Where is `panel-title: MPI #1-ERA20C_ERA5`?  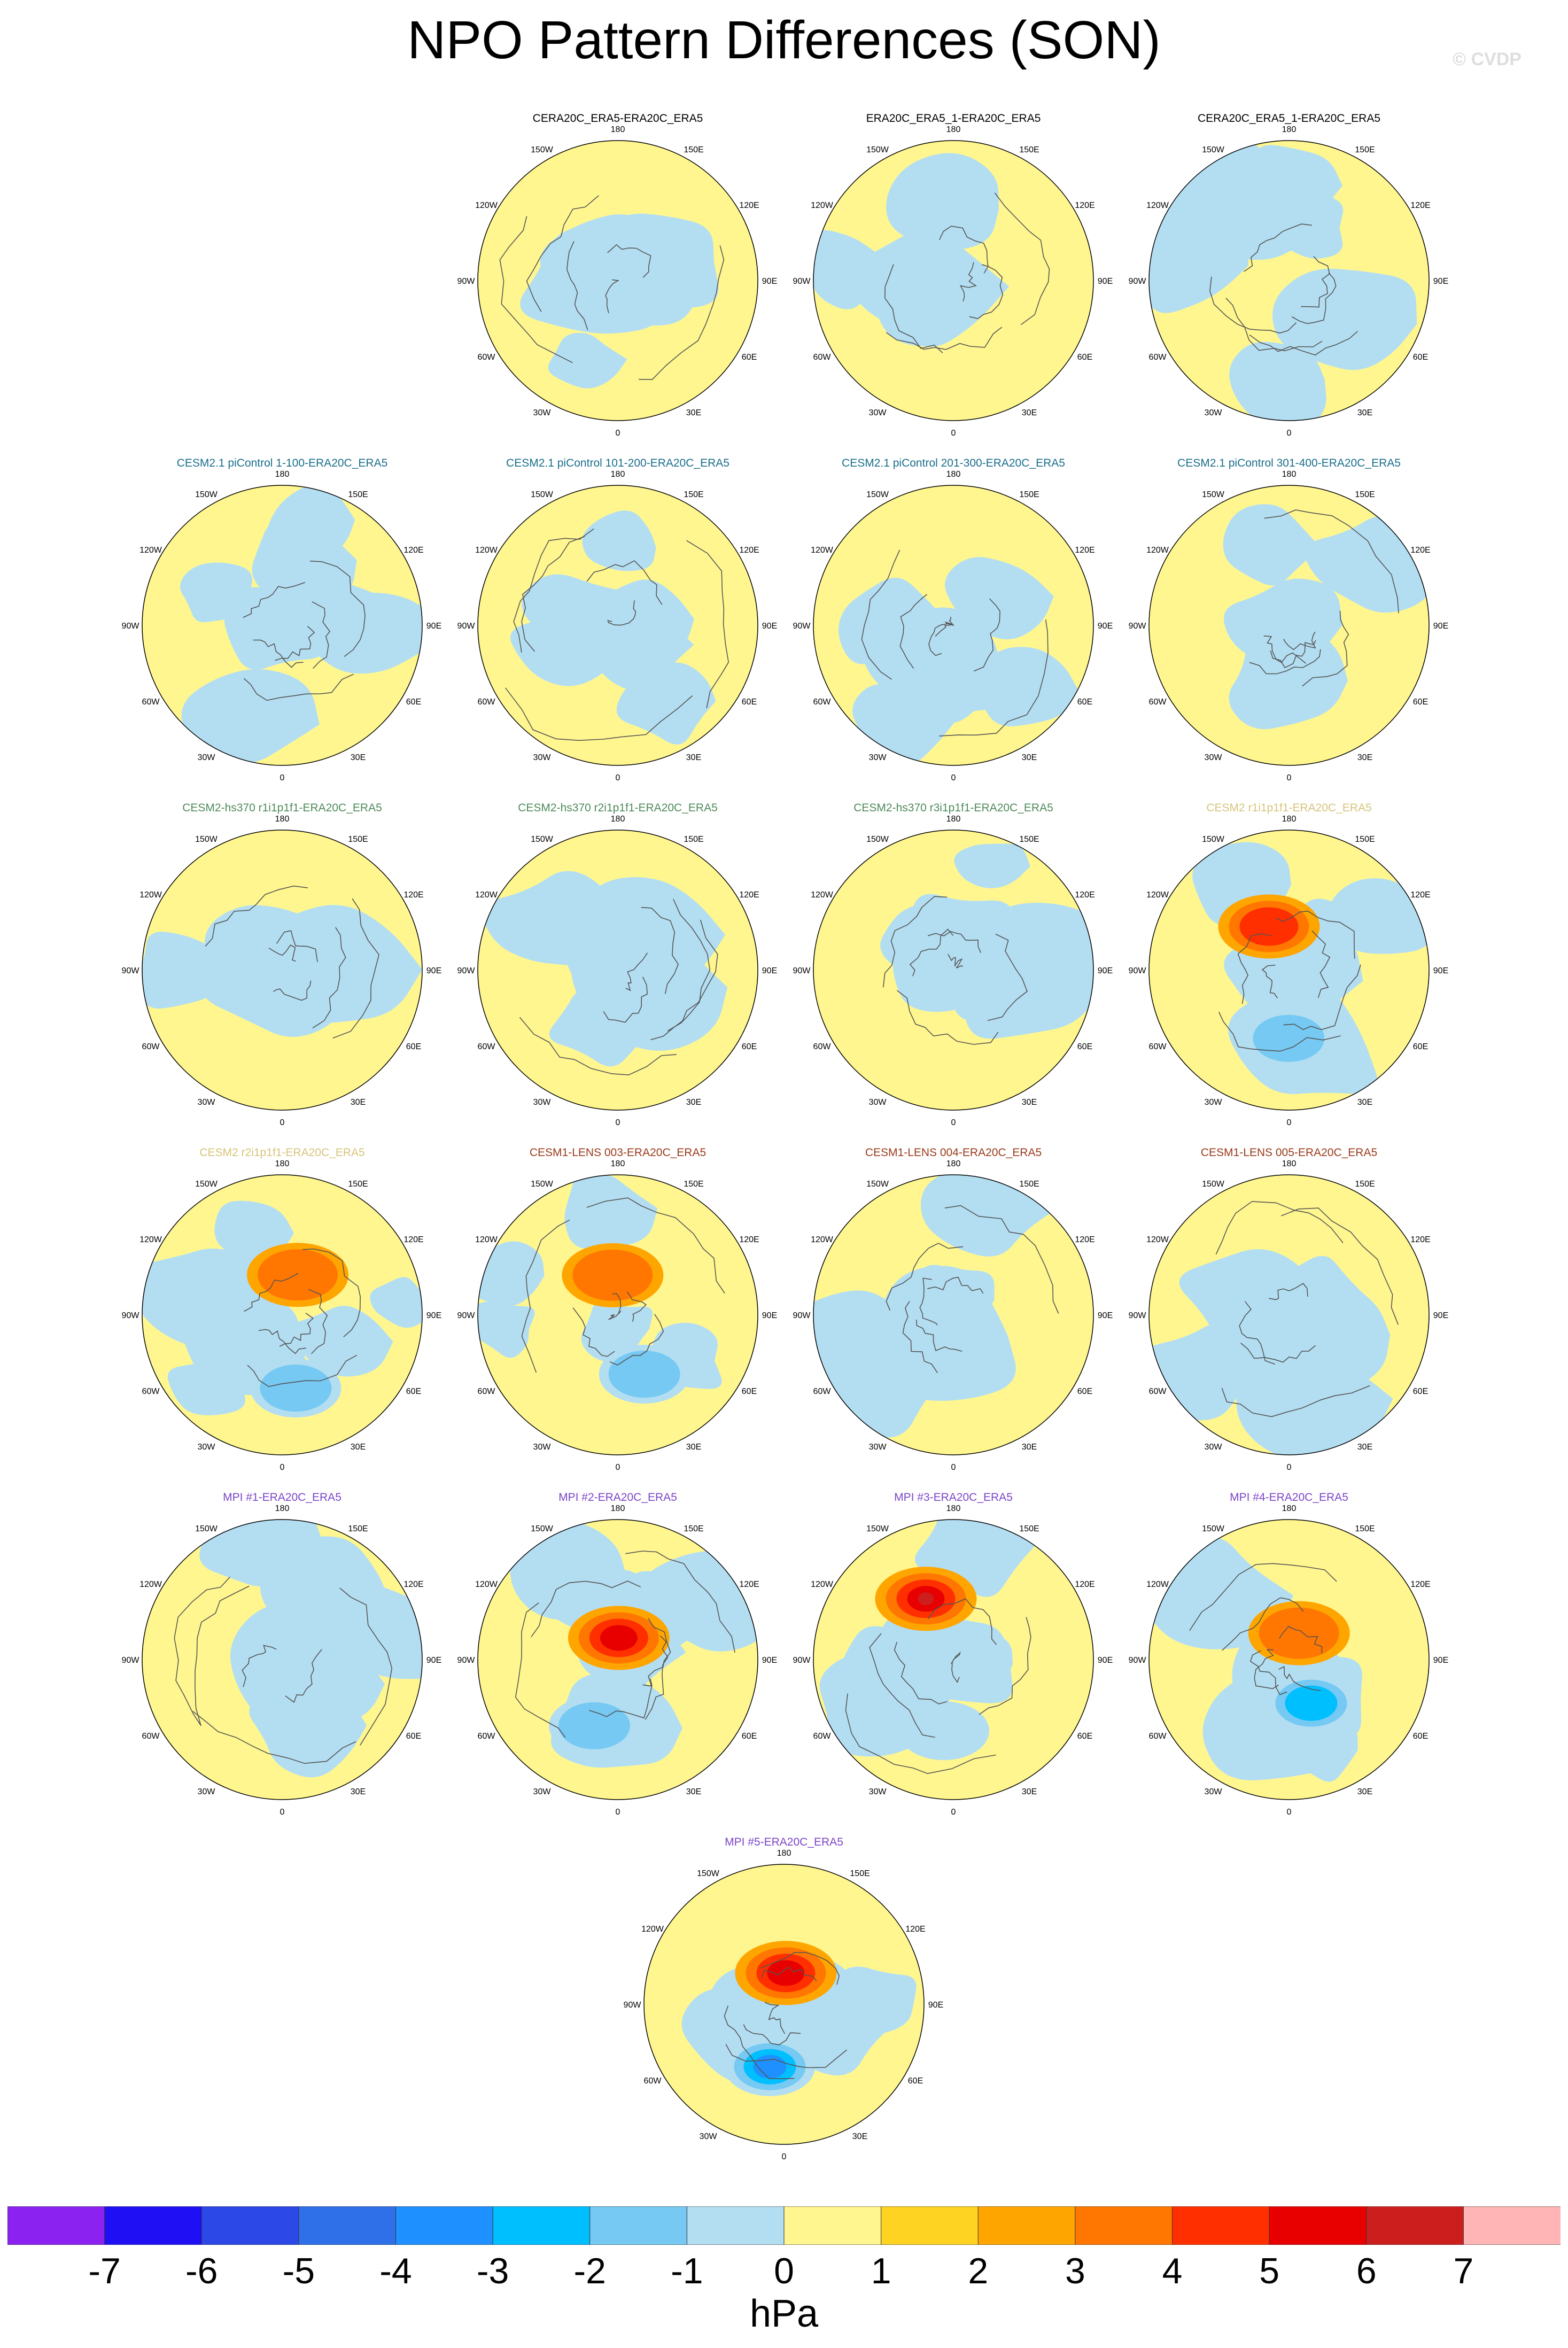
panel-title: MPI #1-ERA20C_ERA5 is located at coordinates (282, 1497).